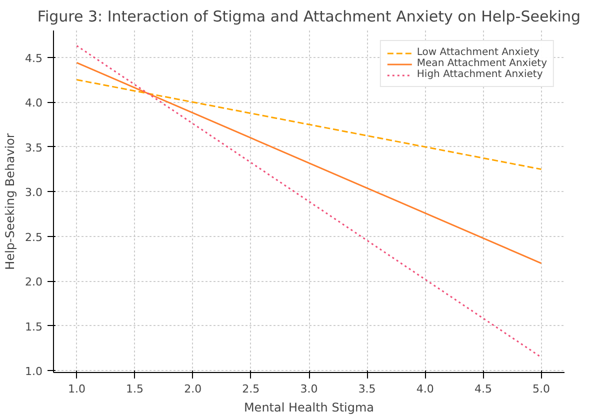 The height and width of the screenshot is (417, 594). Describe the element at coordinates (478, 52) in the screenshot. I see `legend-label: Low Attachment Anxiety` at that location.